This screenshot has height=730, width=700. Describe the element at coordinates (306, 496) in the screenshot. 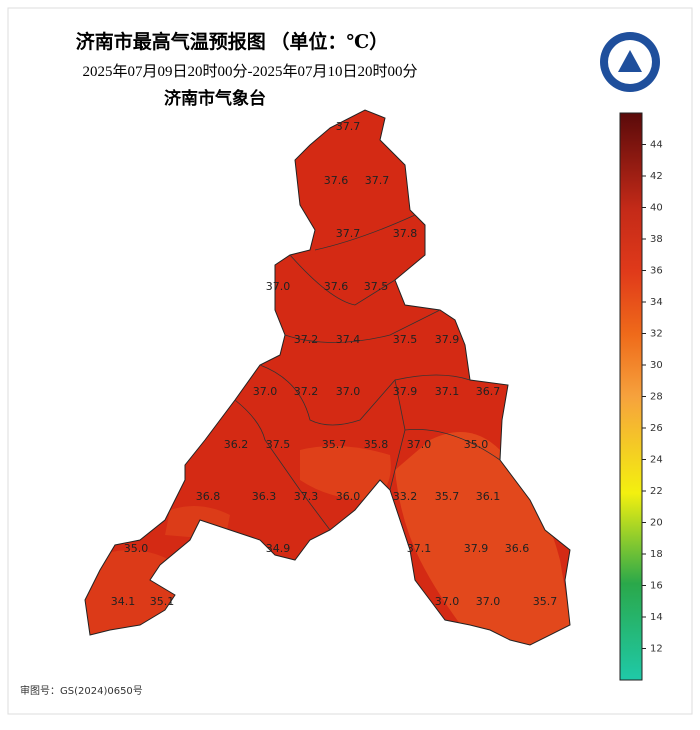

I see `station-value: 37.3` at that location.